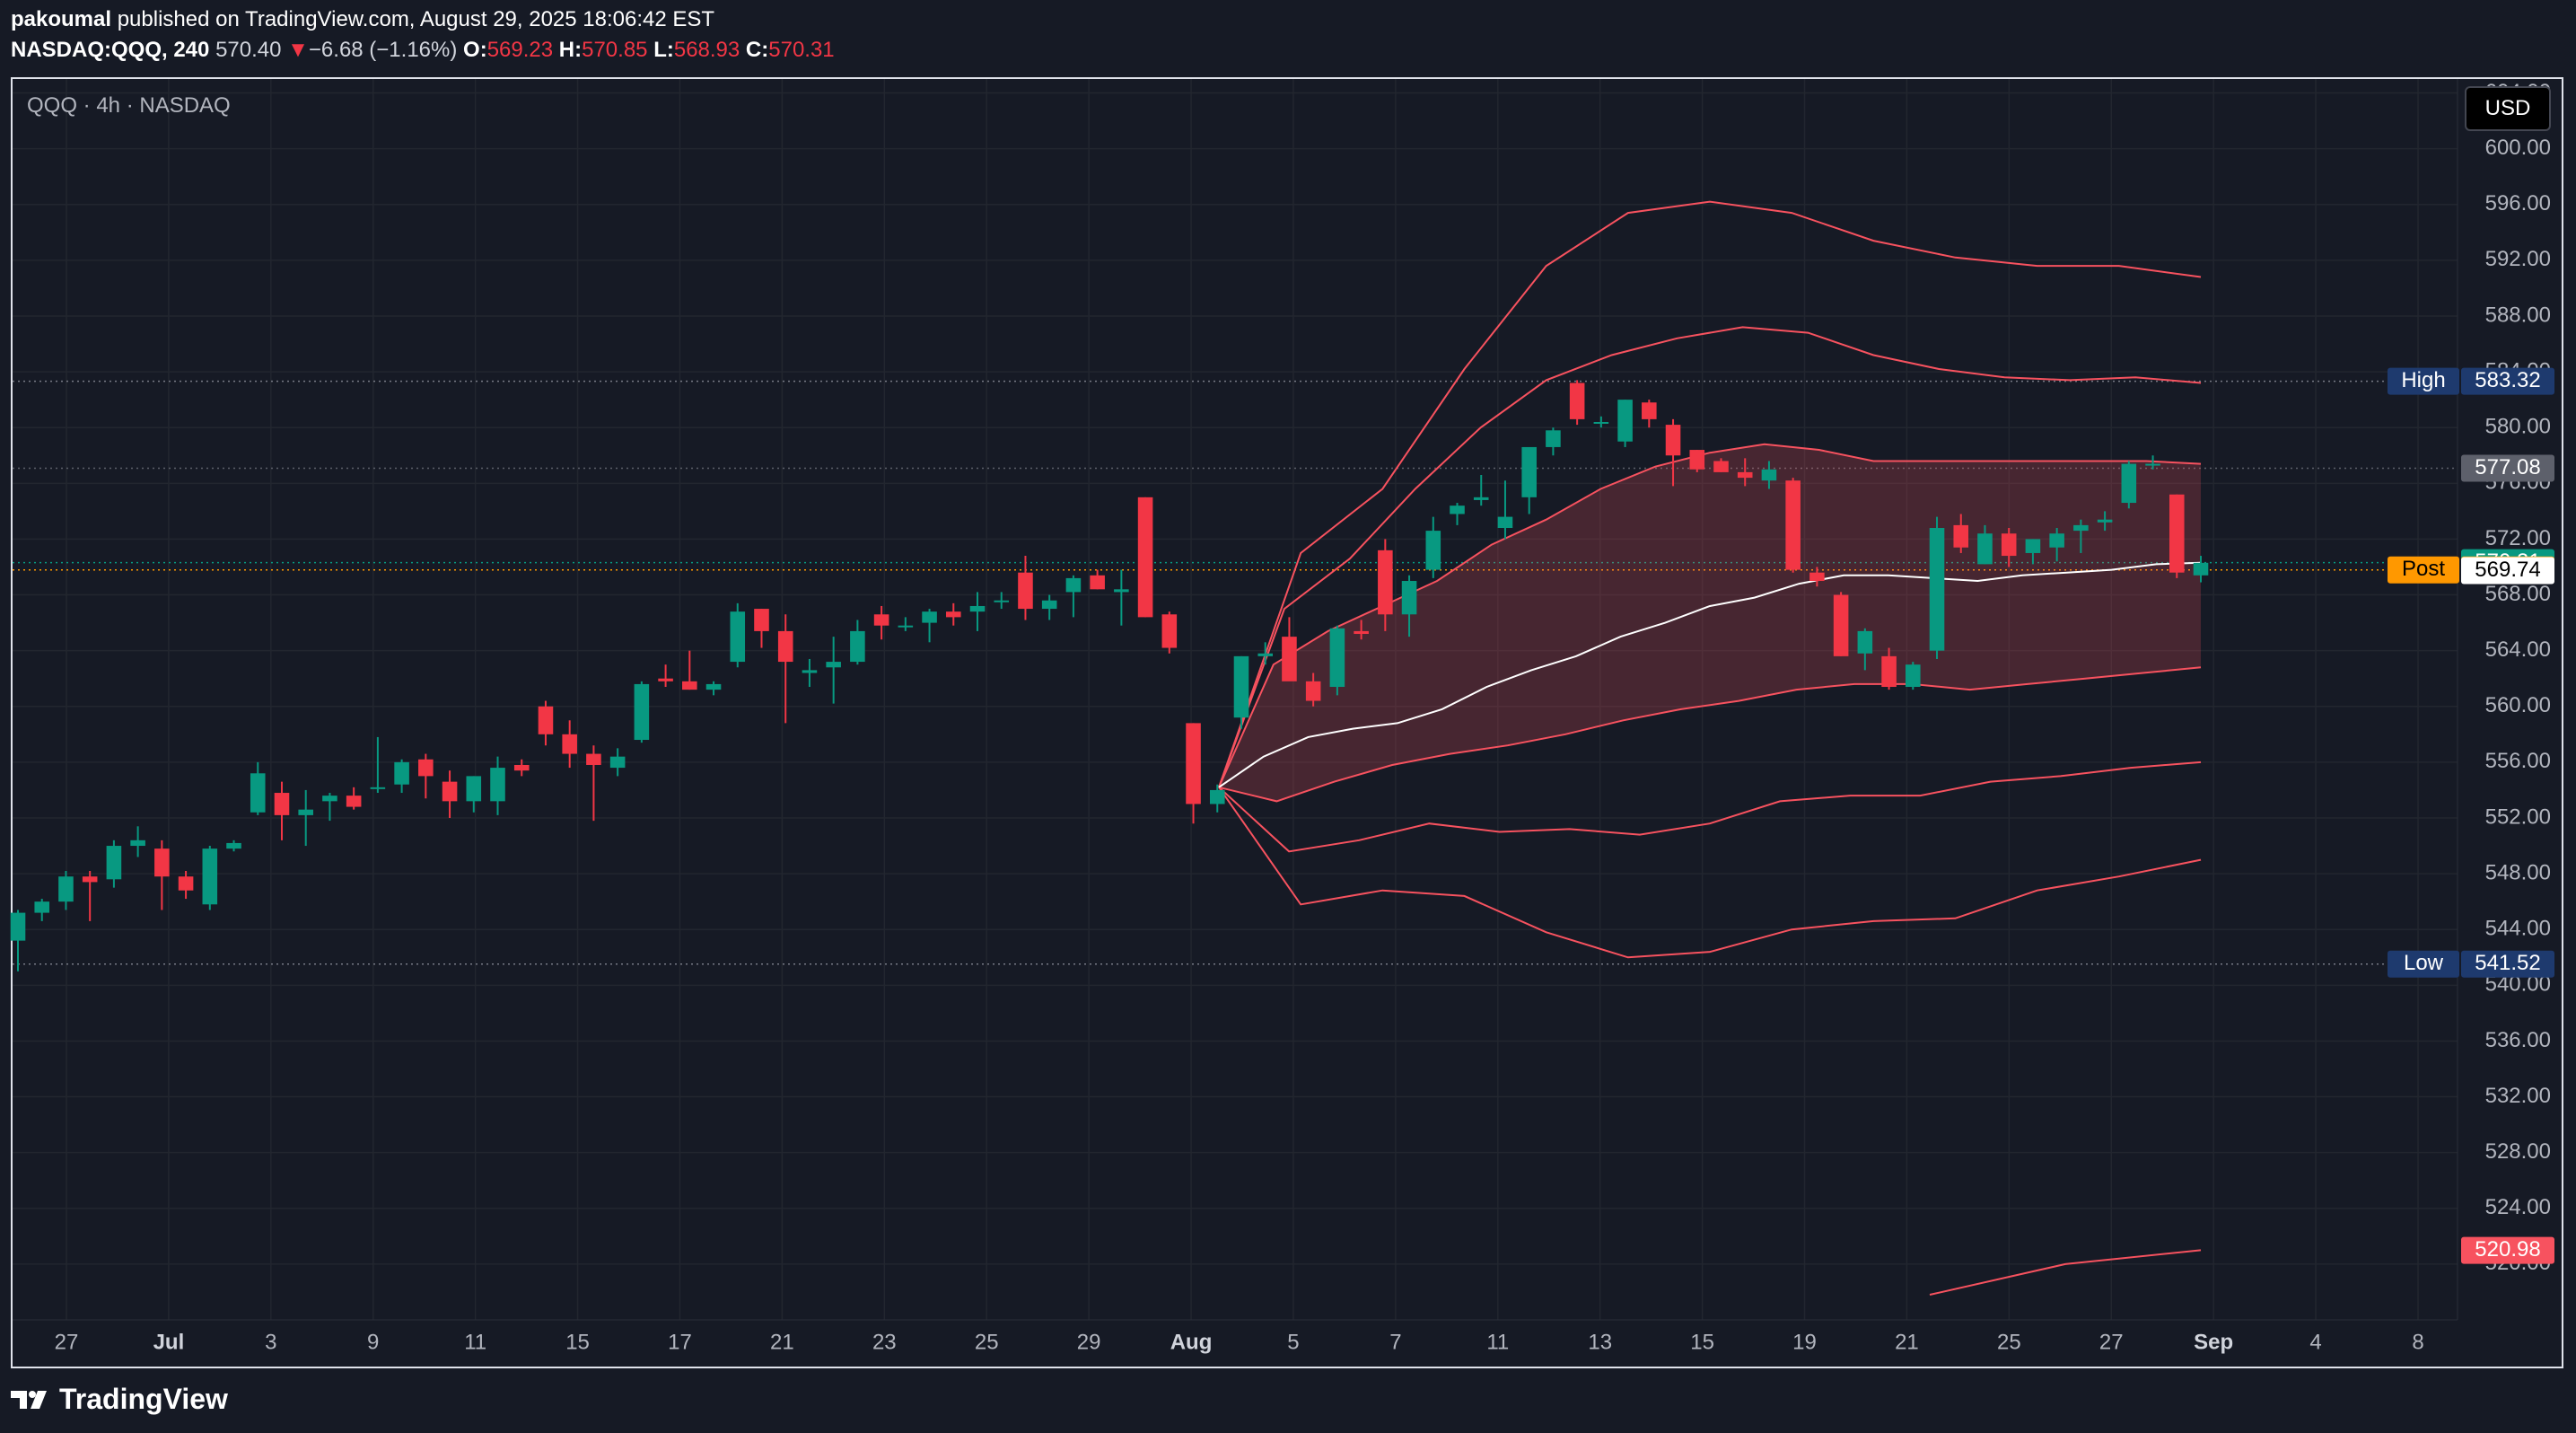  I want to click on x-tick-label: 3, so click(270, 1342).